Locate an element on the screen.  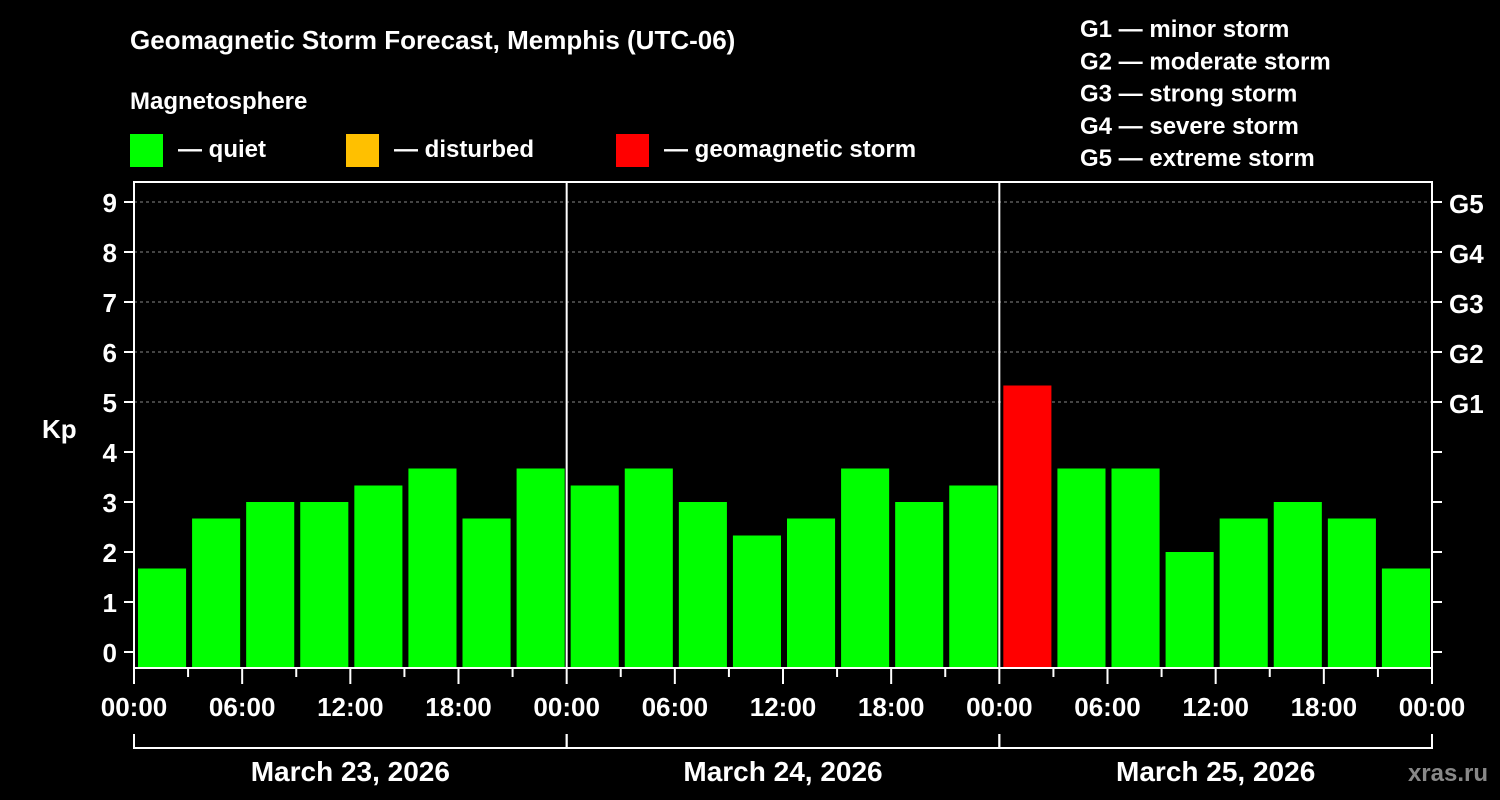
storm-scale-item: G2 — moderate storm is located at coordinates (1205, 61).